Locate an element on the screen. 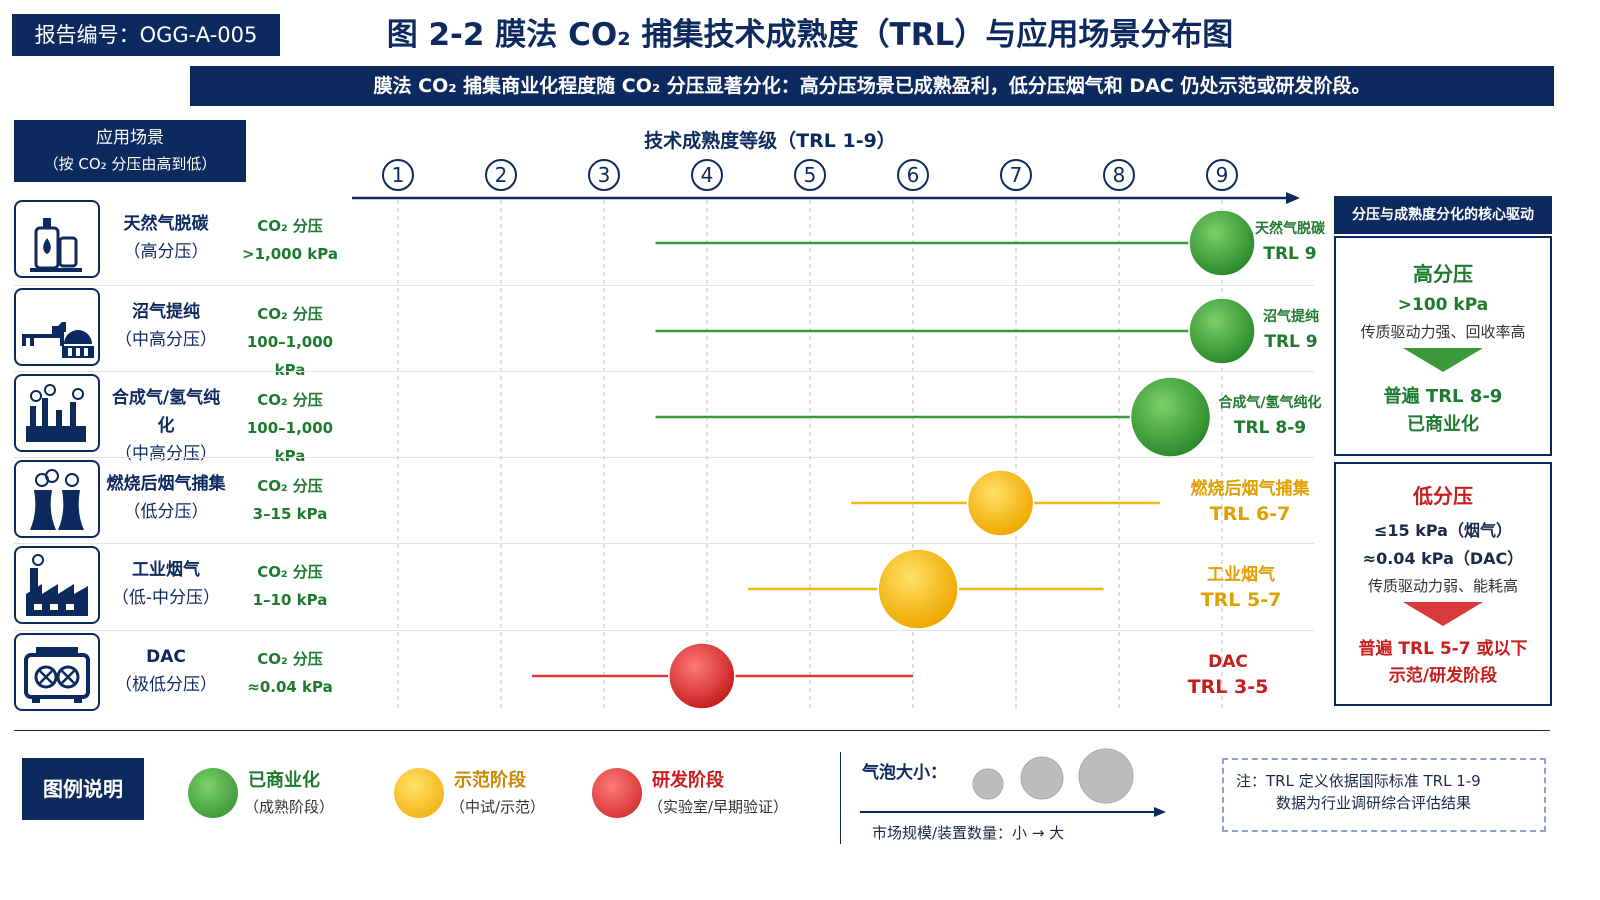  scene-name-3: 燃烧后烟气捕集 （低分压） is located at coordinates (166, 498).